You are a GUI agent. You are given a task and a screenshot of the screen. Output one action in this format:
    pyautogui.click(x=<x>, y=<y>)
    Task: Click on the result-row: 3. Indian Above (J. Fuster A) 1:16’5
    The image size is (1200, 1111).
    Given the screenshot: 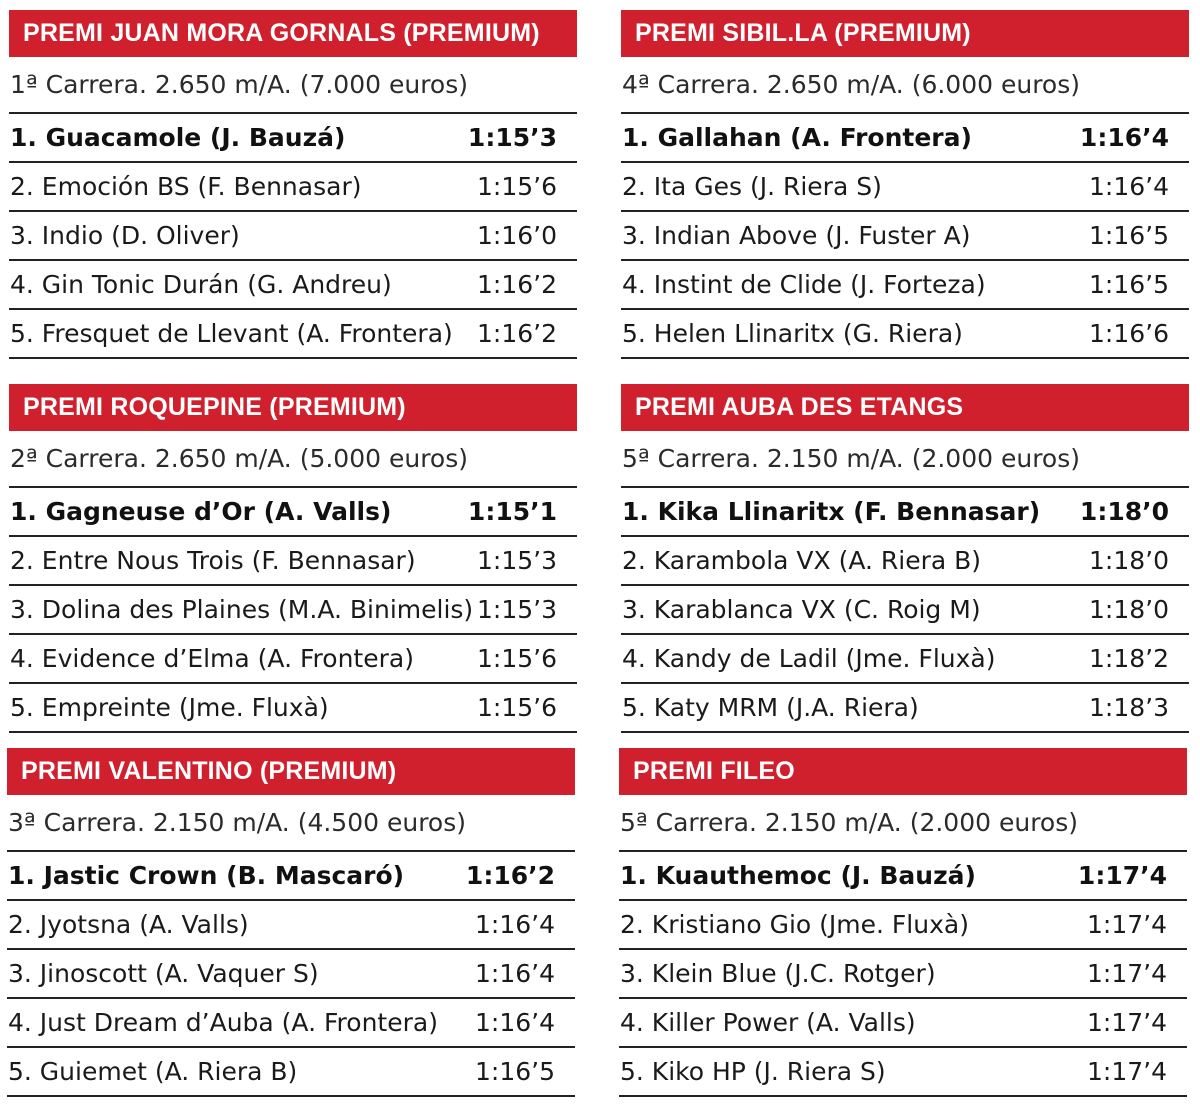 What is the action you would take?
    pyautogui.click(x=905, y=236)
    